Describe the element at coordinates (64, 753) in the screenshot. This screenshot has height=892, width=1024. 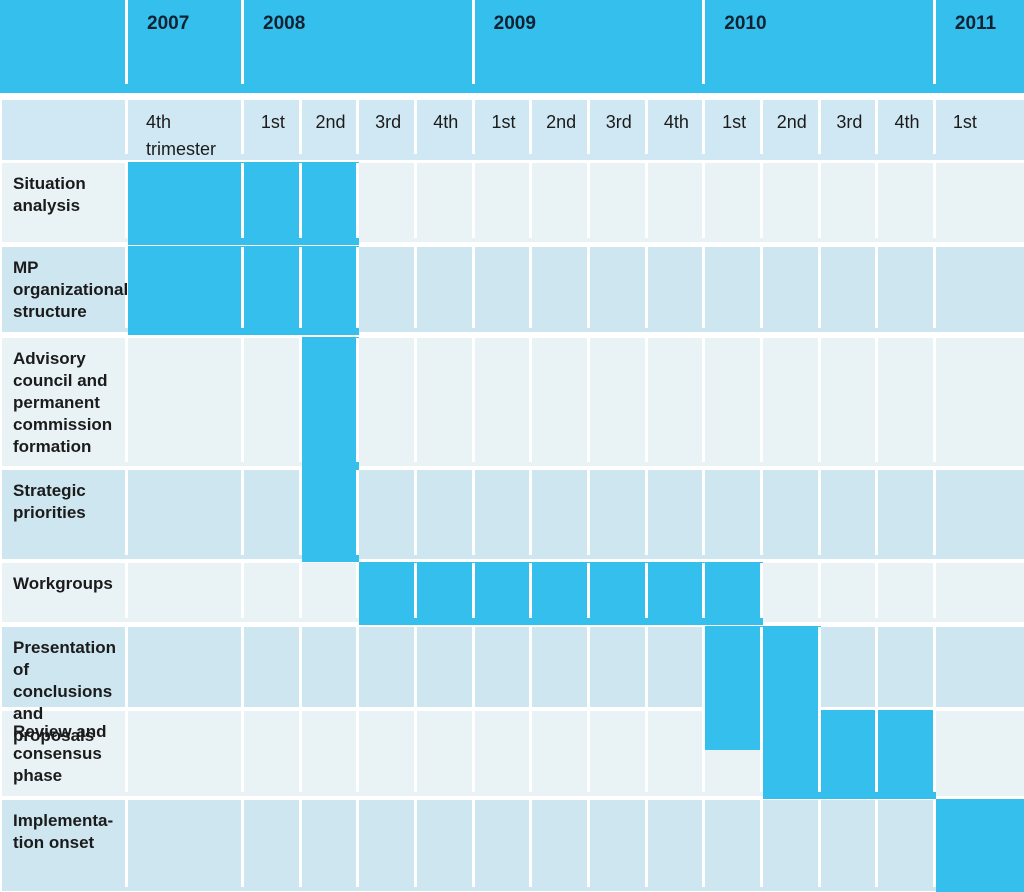
I see `task-label-cell: Review and consensus phase` at that location.